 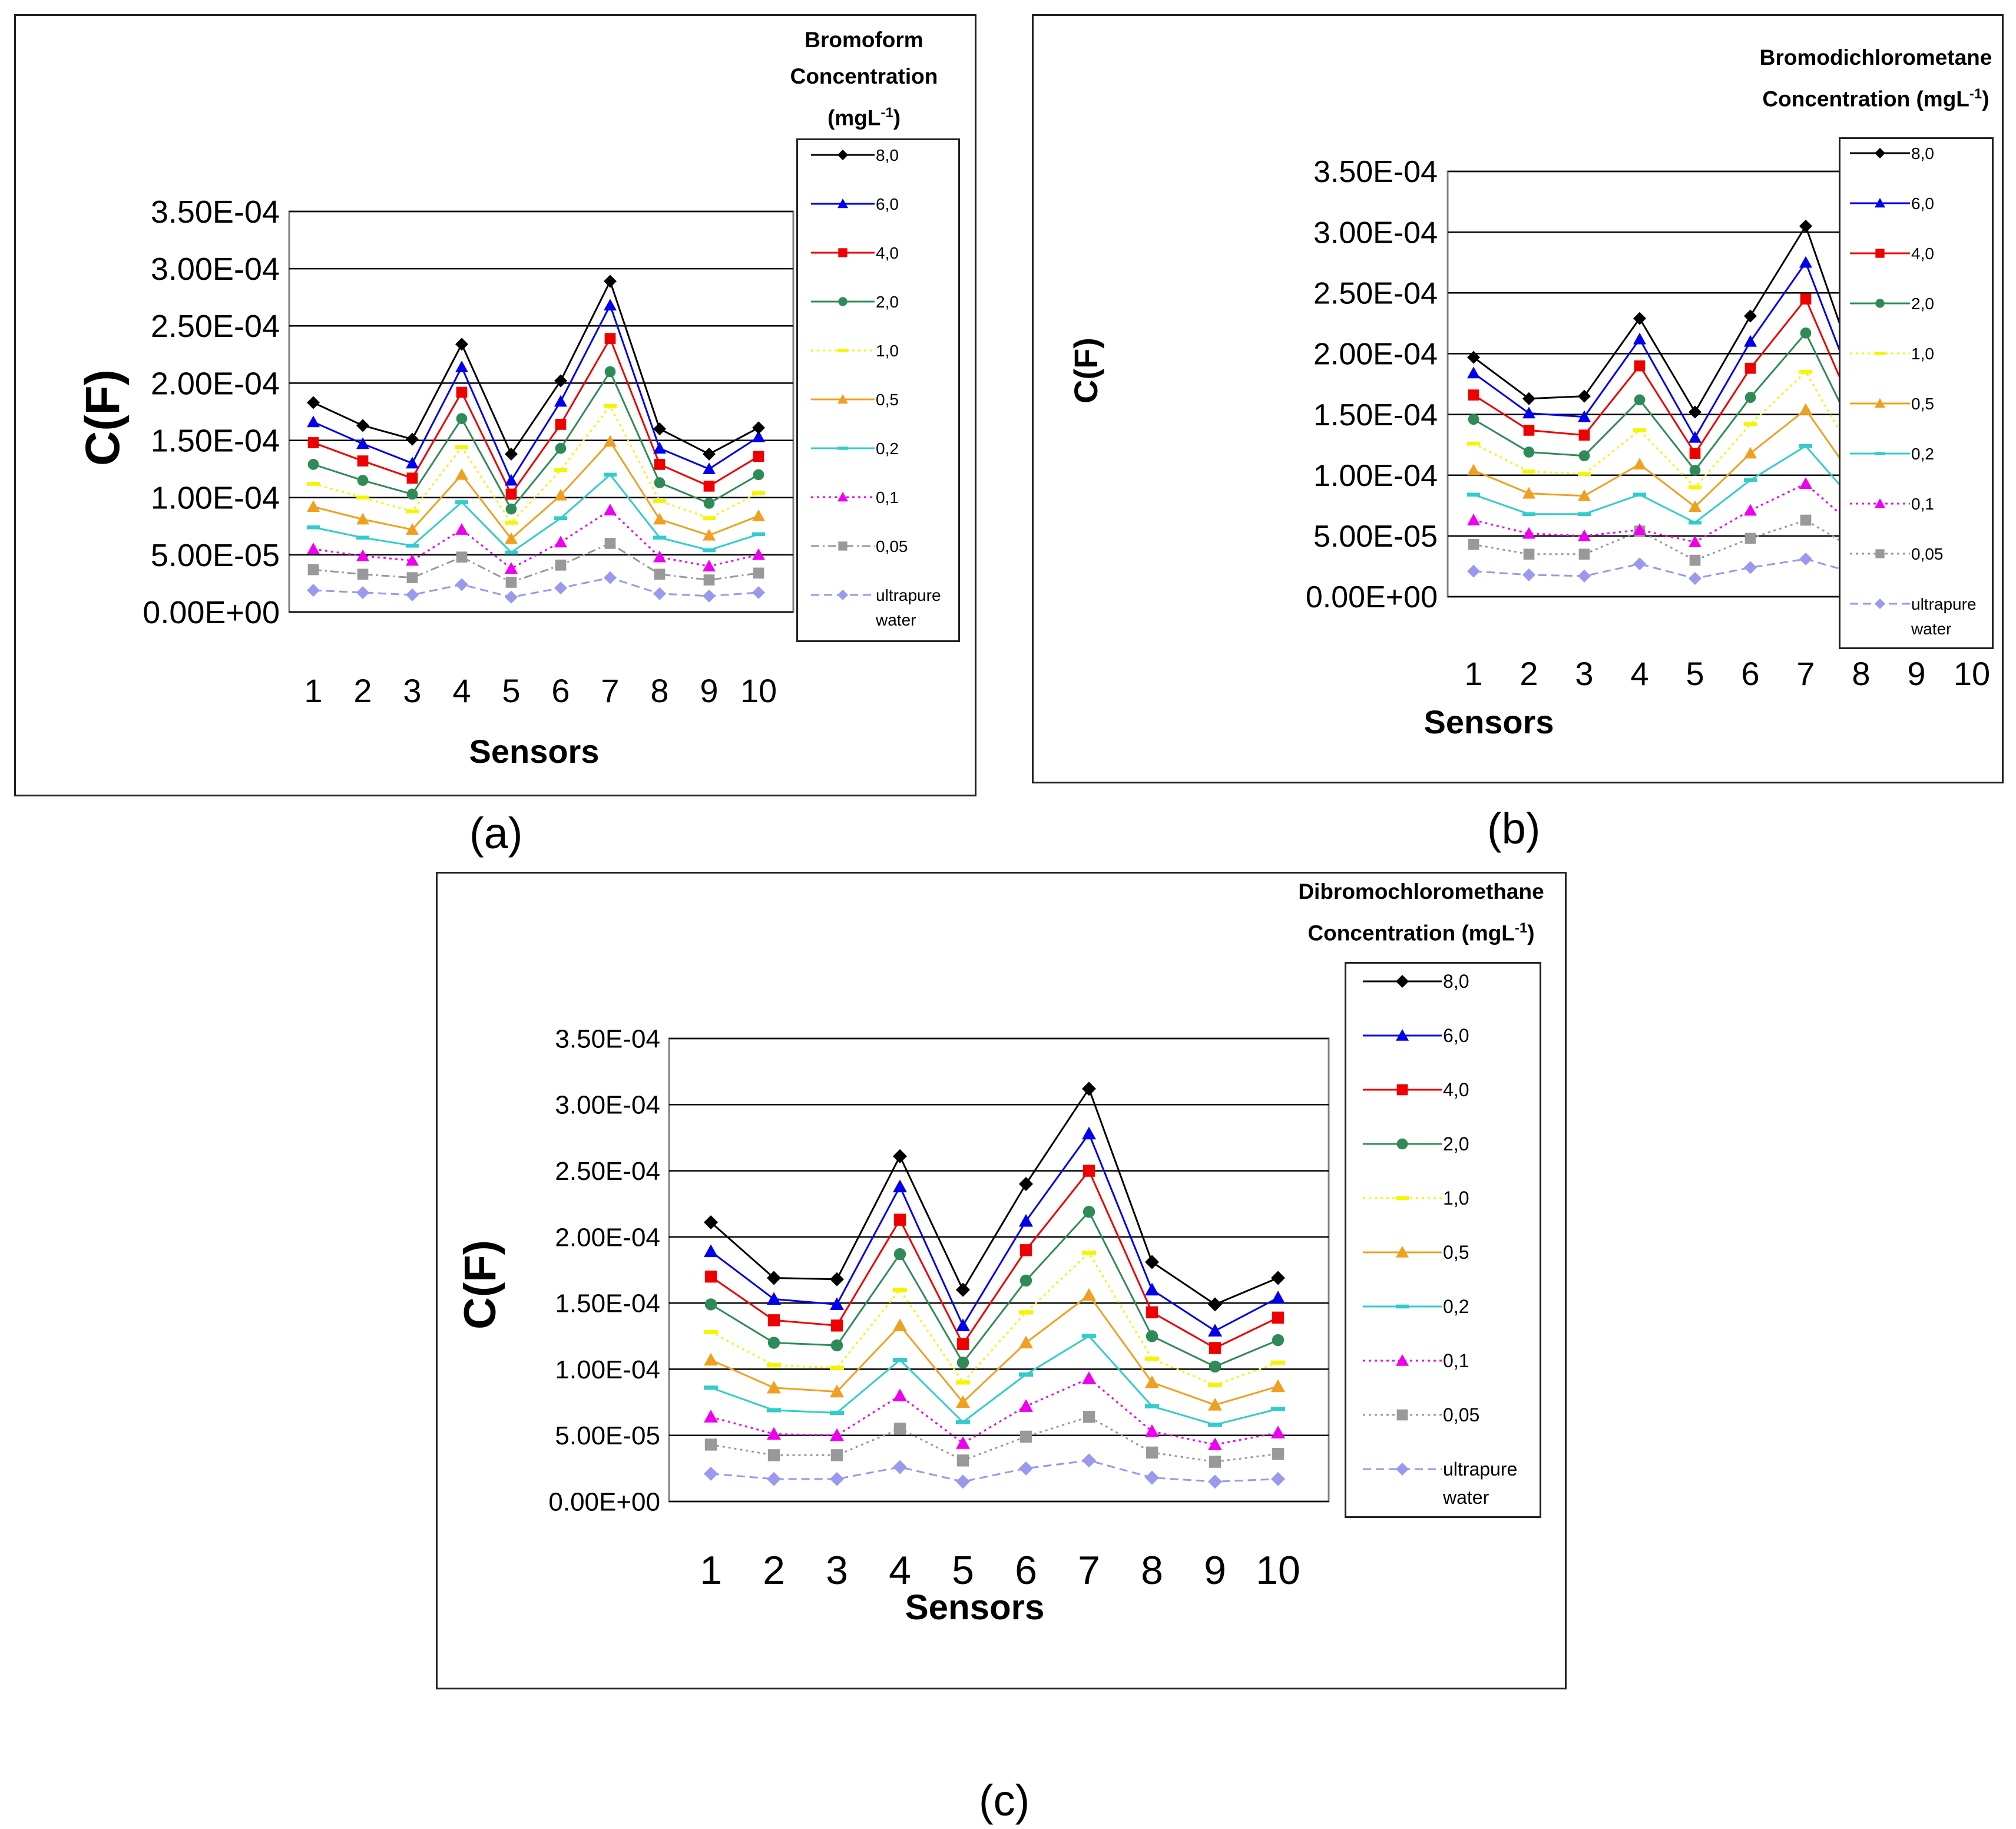 What do you see at coordinates (1421, 891) in the screenshot?
I see `legend-title-c-line1: Dibromochloromethane` at bounding box center [1421, 891].